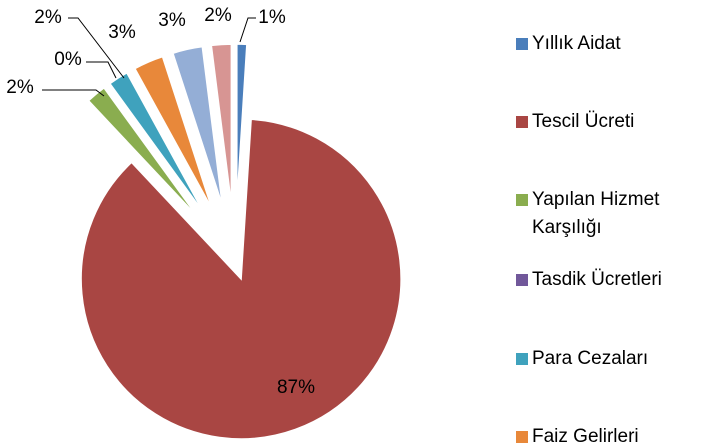 Image resolution: width=707 pixels, height=445 pixels. I want to click on legend-item: Tasdik Ücretleri, so click(611, 280).